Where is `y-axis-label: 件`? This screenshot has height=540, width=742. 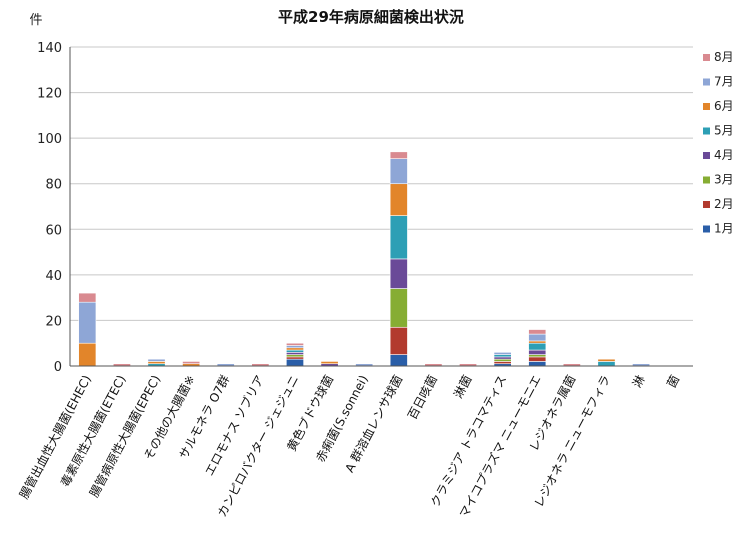
y-axis-label: 件 is located at coordinates (35, 20).